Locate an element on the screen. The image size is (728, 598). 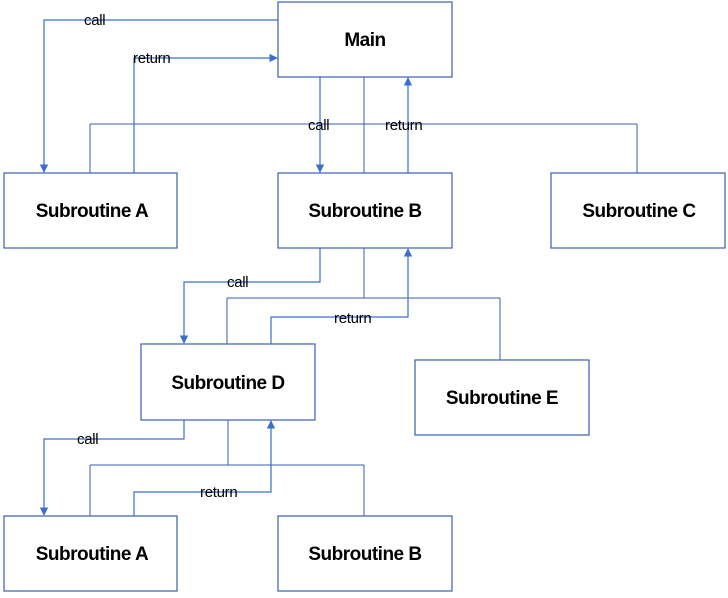
node-subroutine-e: Subroutine E is located at coordinates (502, 397).